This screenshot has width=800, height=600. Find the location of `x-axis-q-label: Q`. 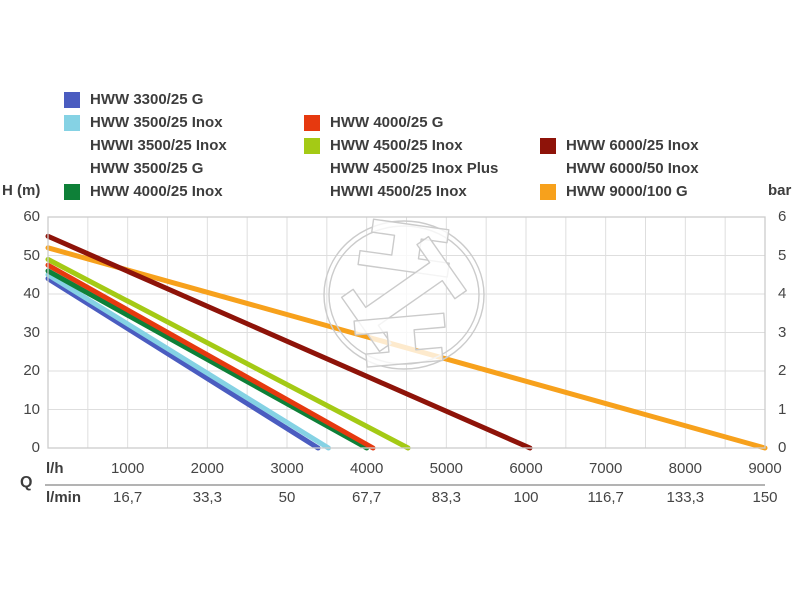

x-axis-q-label: Q is located at coordinates (26, 482).